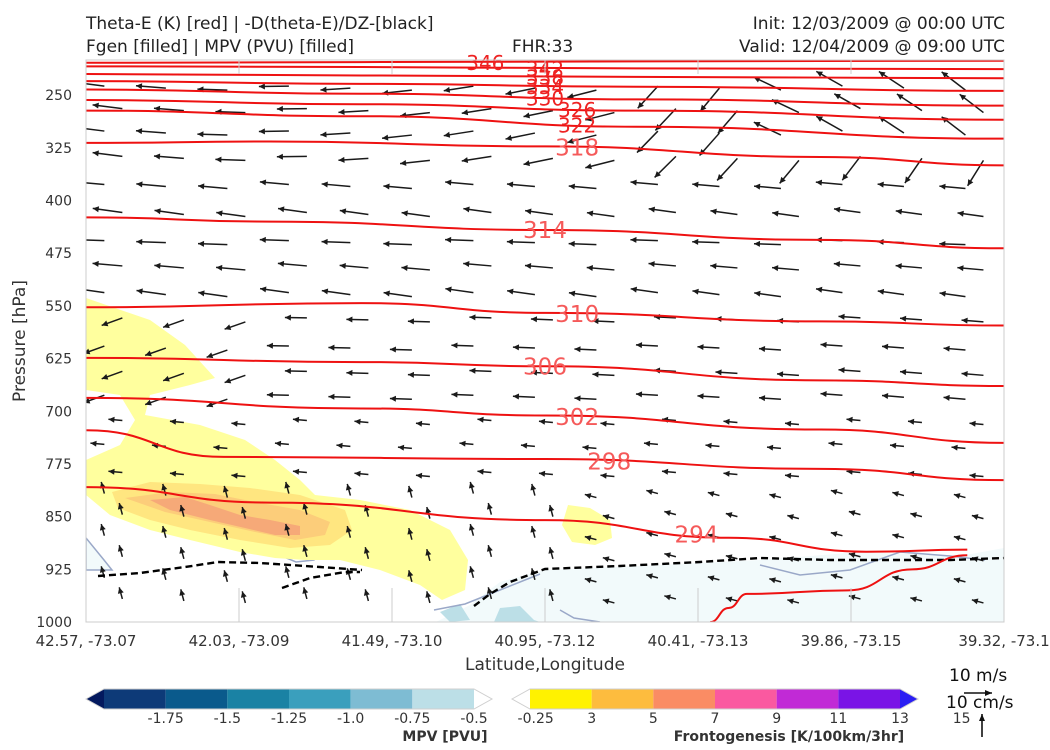 This screenshot has width=1050, height=750. What do you see at coordinates (909, 699) in the screenshot?
I see `fgen-colorbar-segment` at bounding box center [909, 699].